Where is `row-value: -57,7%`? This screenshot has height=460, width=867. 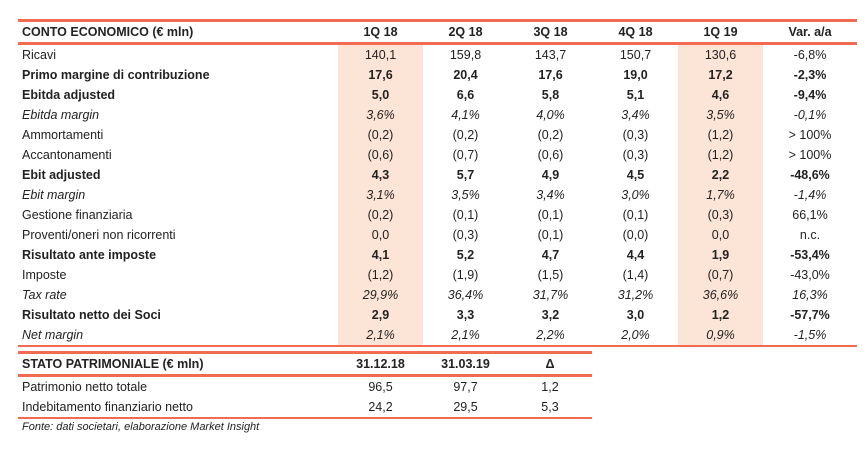
row-value: -57,7% is located at coordinates (810, 315).